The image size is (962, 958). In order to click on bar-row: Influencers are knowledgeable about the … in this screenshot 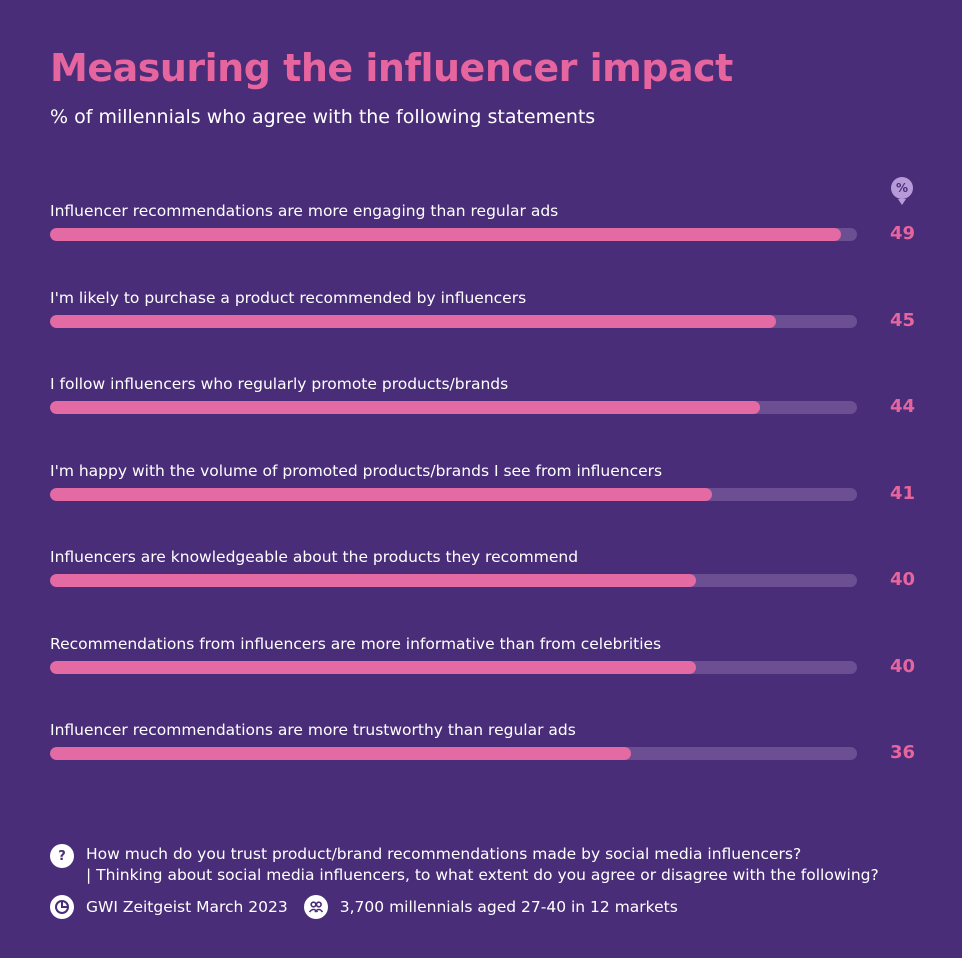, I will do `click(485, 578)`.